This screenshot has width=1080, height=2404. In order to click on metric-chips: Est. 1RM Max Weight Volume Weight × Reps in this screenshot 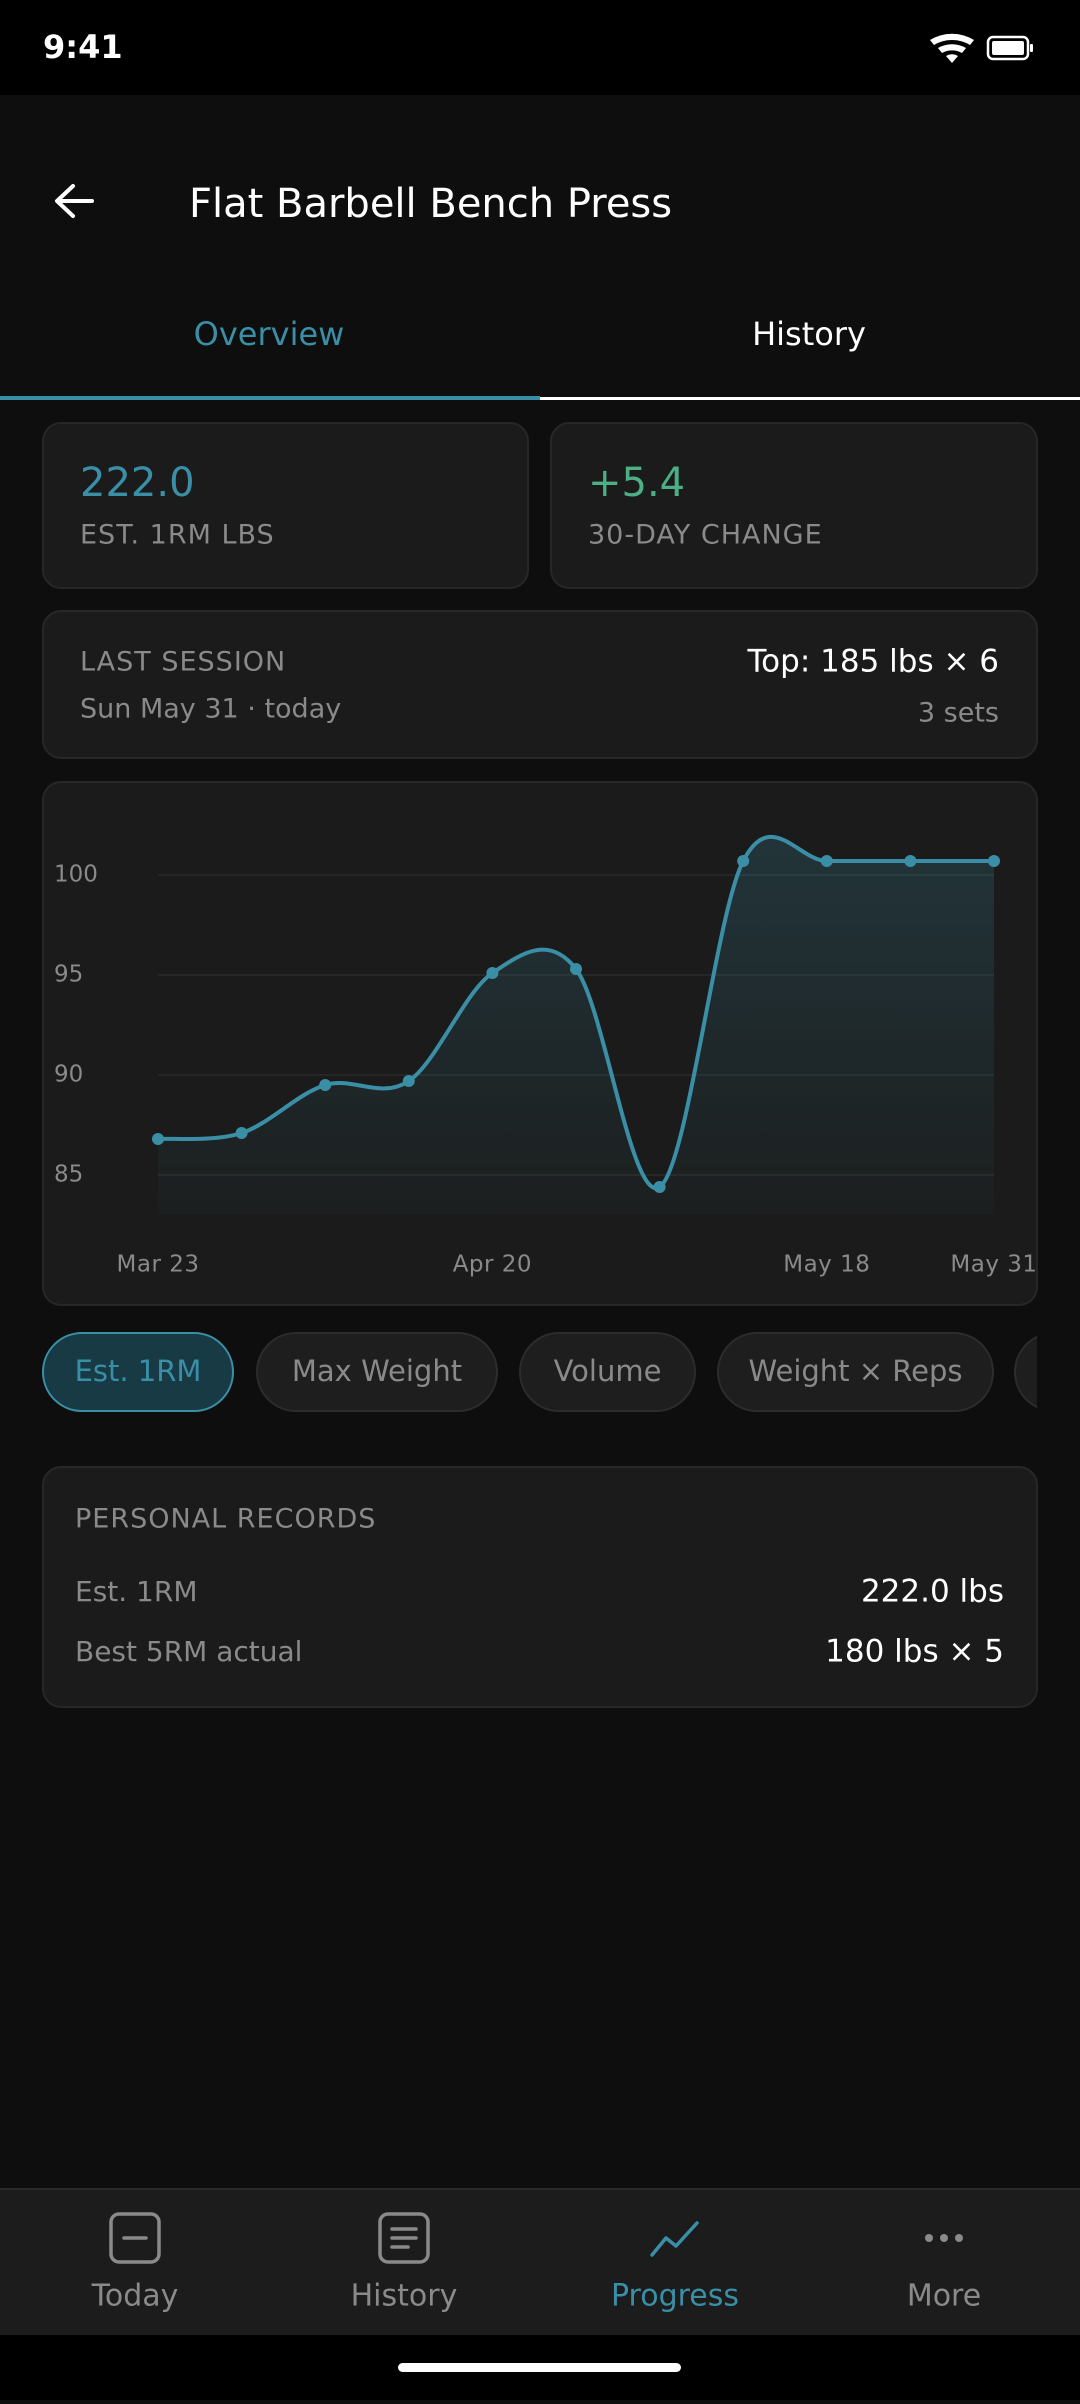, I will do `click(561, 1372)`.